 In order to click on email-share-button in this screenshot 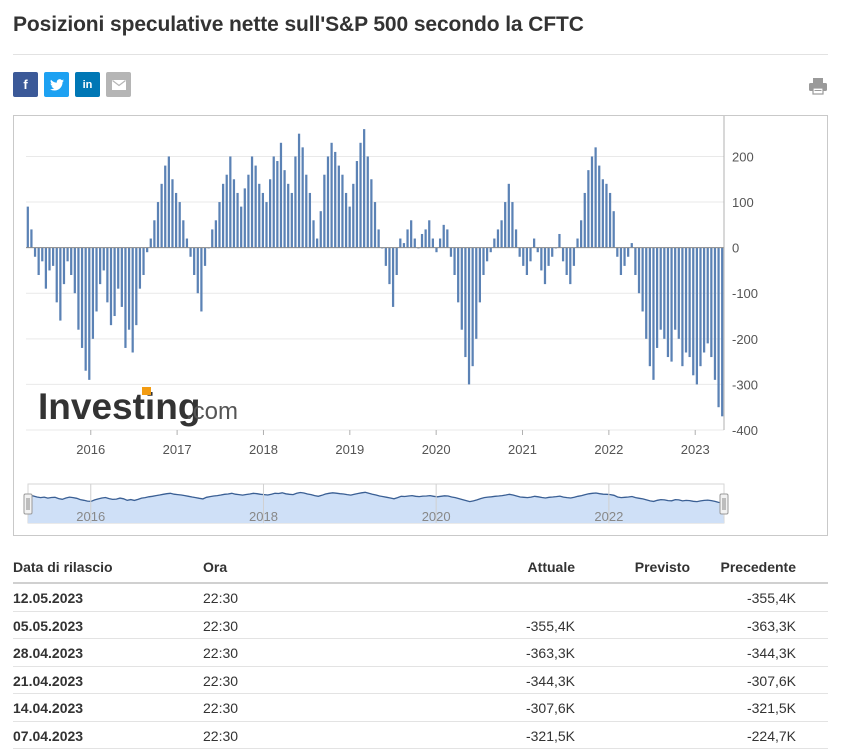, I will do `click(118, 84)`.